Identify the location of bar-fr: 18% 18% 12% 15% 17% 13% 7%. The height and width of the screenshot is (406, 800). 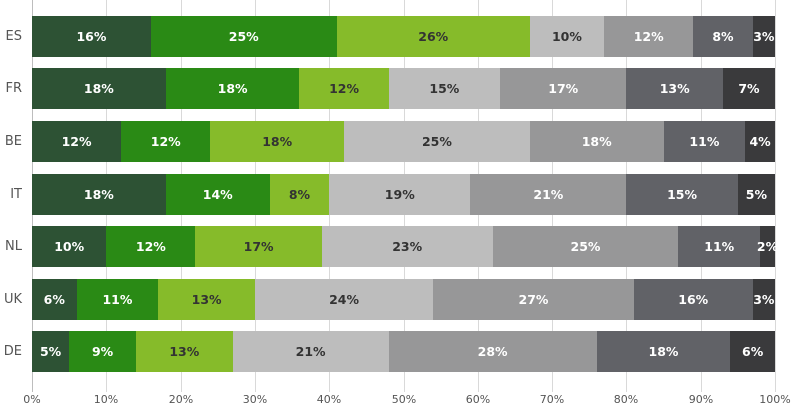
(403, 88).